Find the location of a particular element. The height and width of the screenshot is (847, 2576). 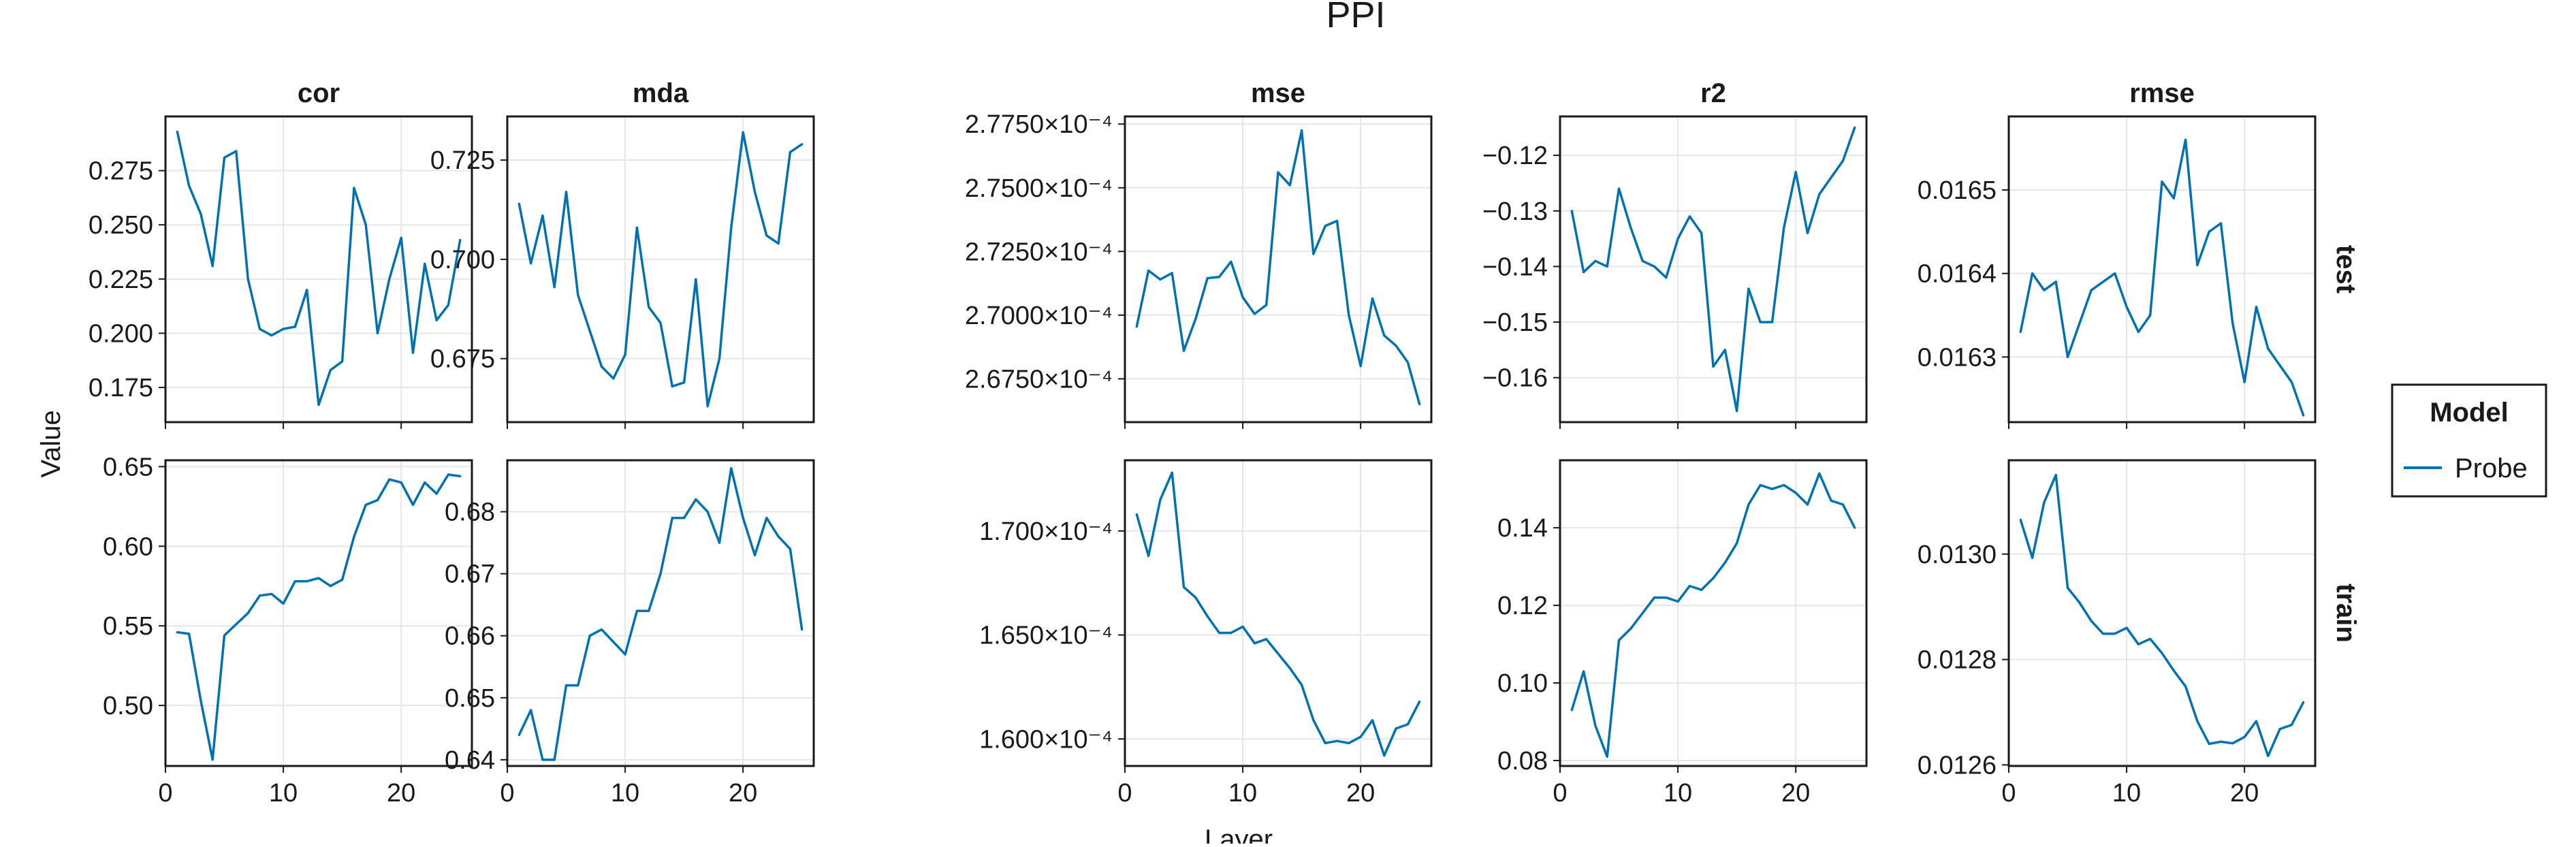

y-tick-label: 1.650×10⁻⁴ is located at coordinates (1046, 636).